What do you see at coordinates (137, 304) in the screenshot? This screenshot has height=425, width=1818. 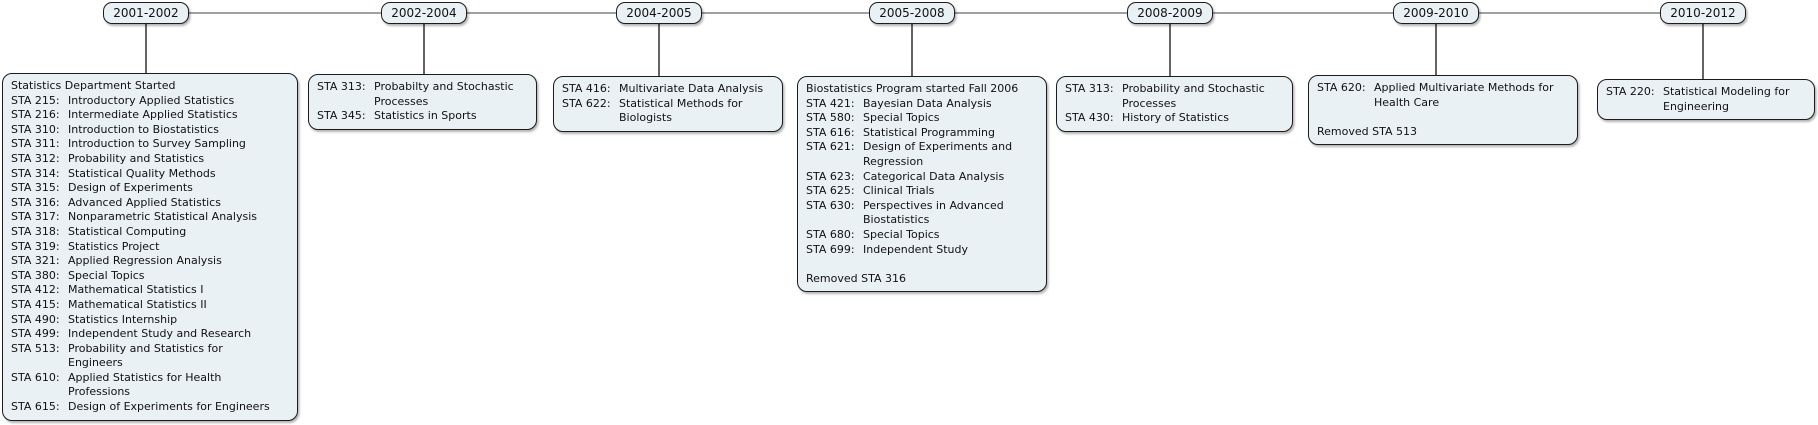 I see `course-title: Mathematical Statistics II` at bounding box center [137, 304].